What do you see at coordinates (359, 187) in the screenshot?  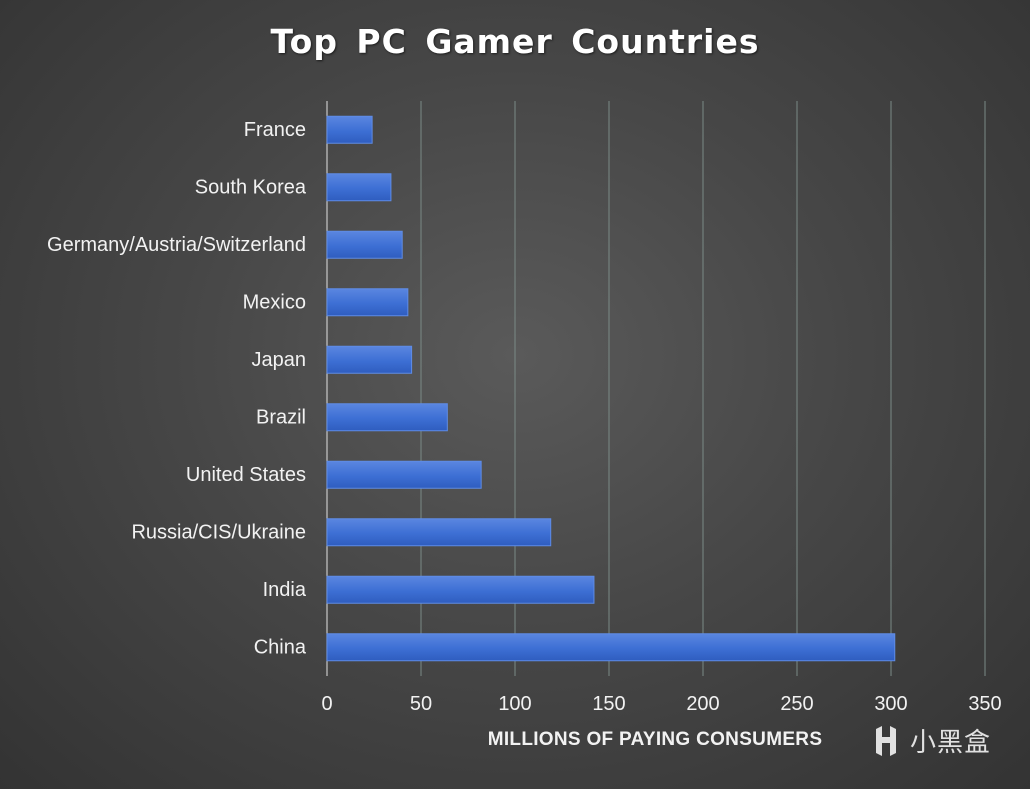 I see `bar-south-korea` at bounding box center [359, 187].